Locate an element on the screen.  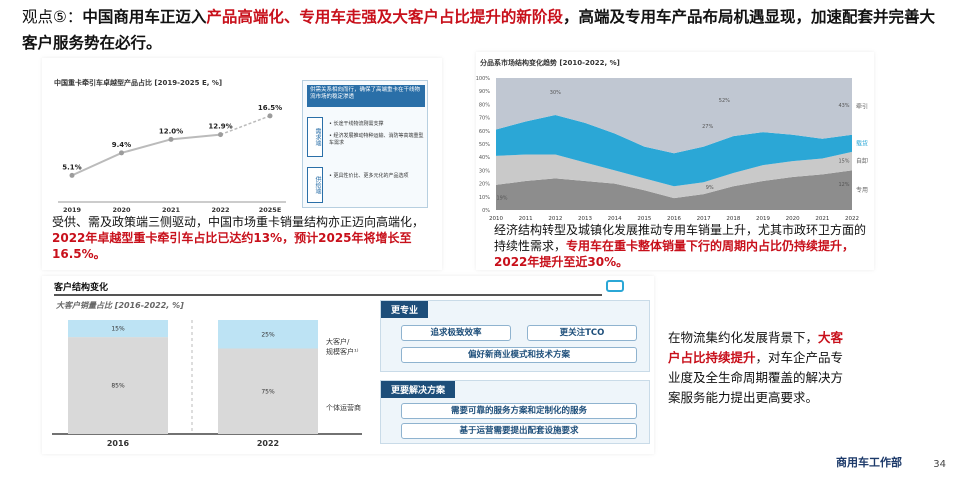
supply-item-1: • 更具性价比、更多元化的产品选项 is located at coordinates (369, 176).